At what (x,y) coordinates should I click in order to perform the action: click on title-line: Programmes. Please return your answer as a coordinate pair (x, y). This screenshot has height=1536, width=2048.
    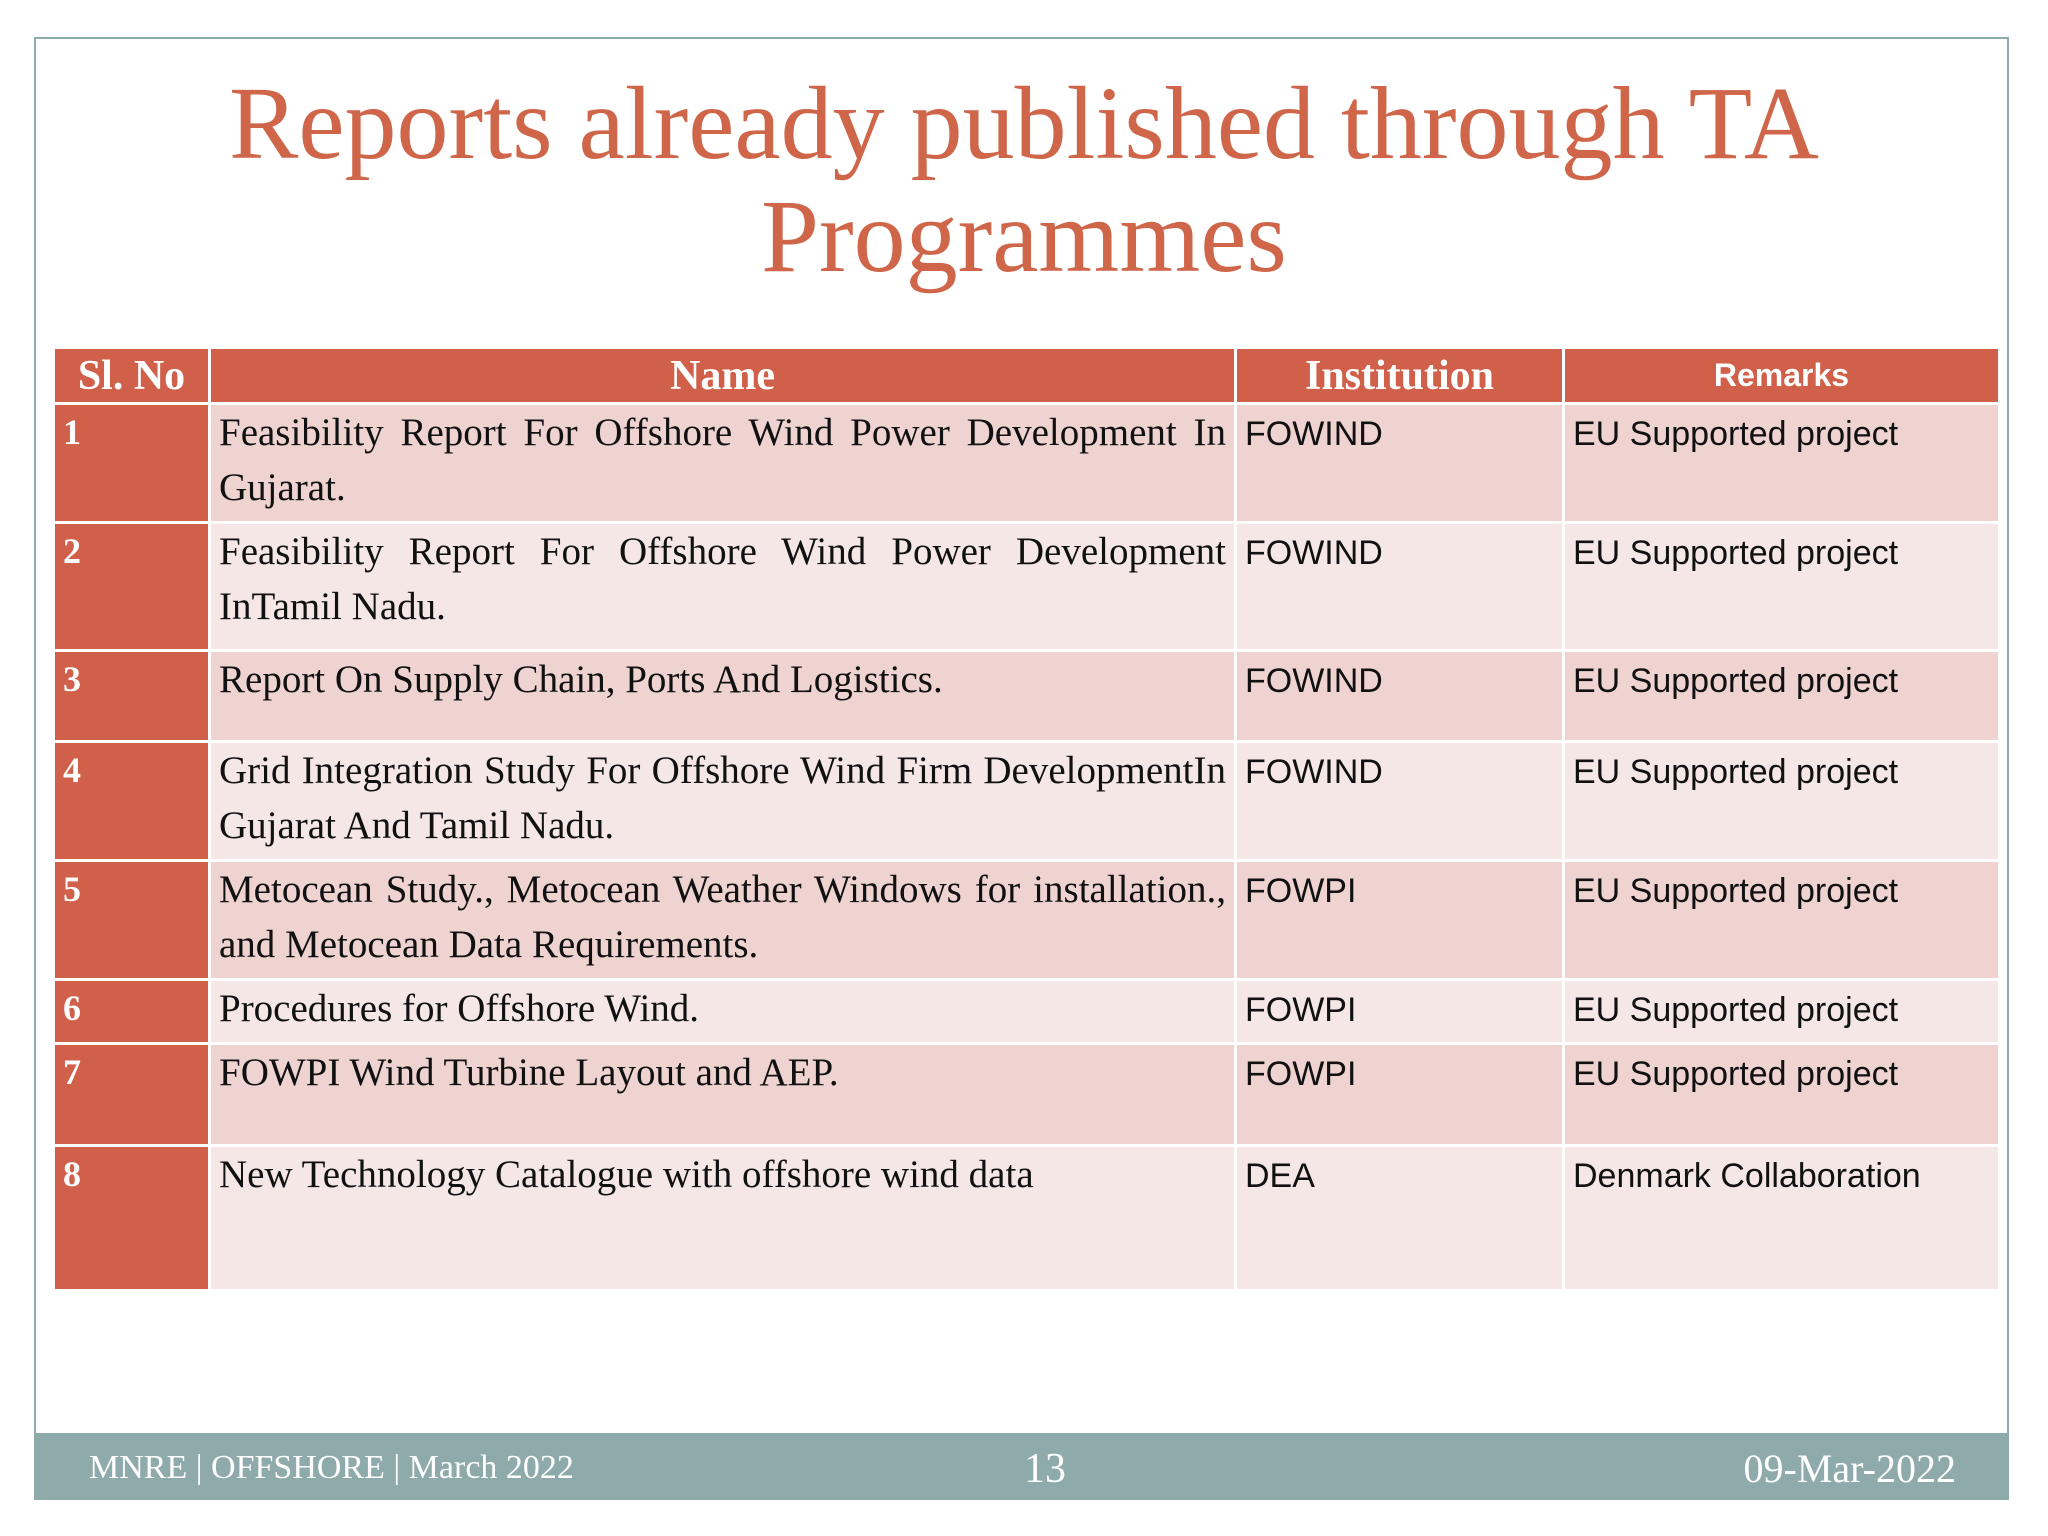
    Looking at the image, I should click on (1024, 236).